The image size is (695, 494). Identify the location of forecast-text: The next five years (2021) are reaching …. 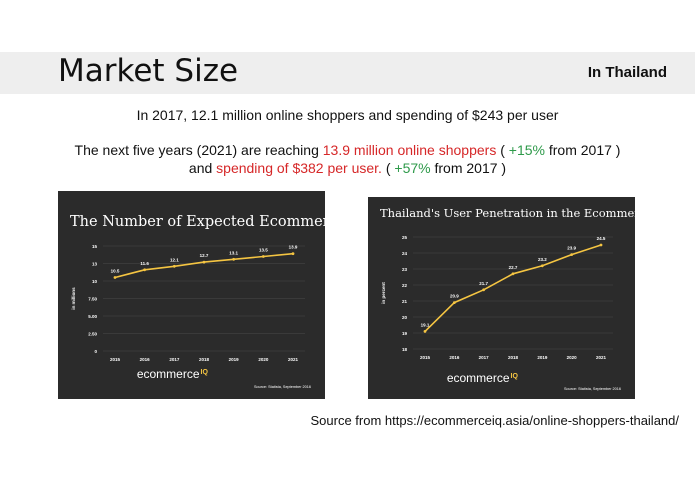
(347, 159).